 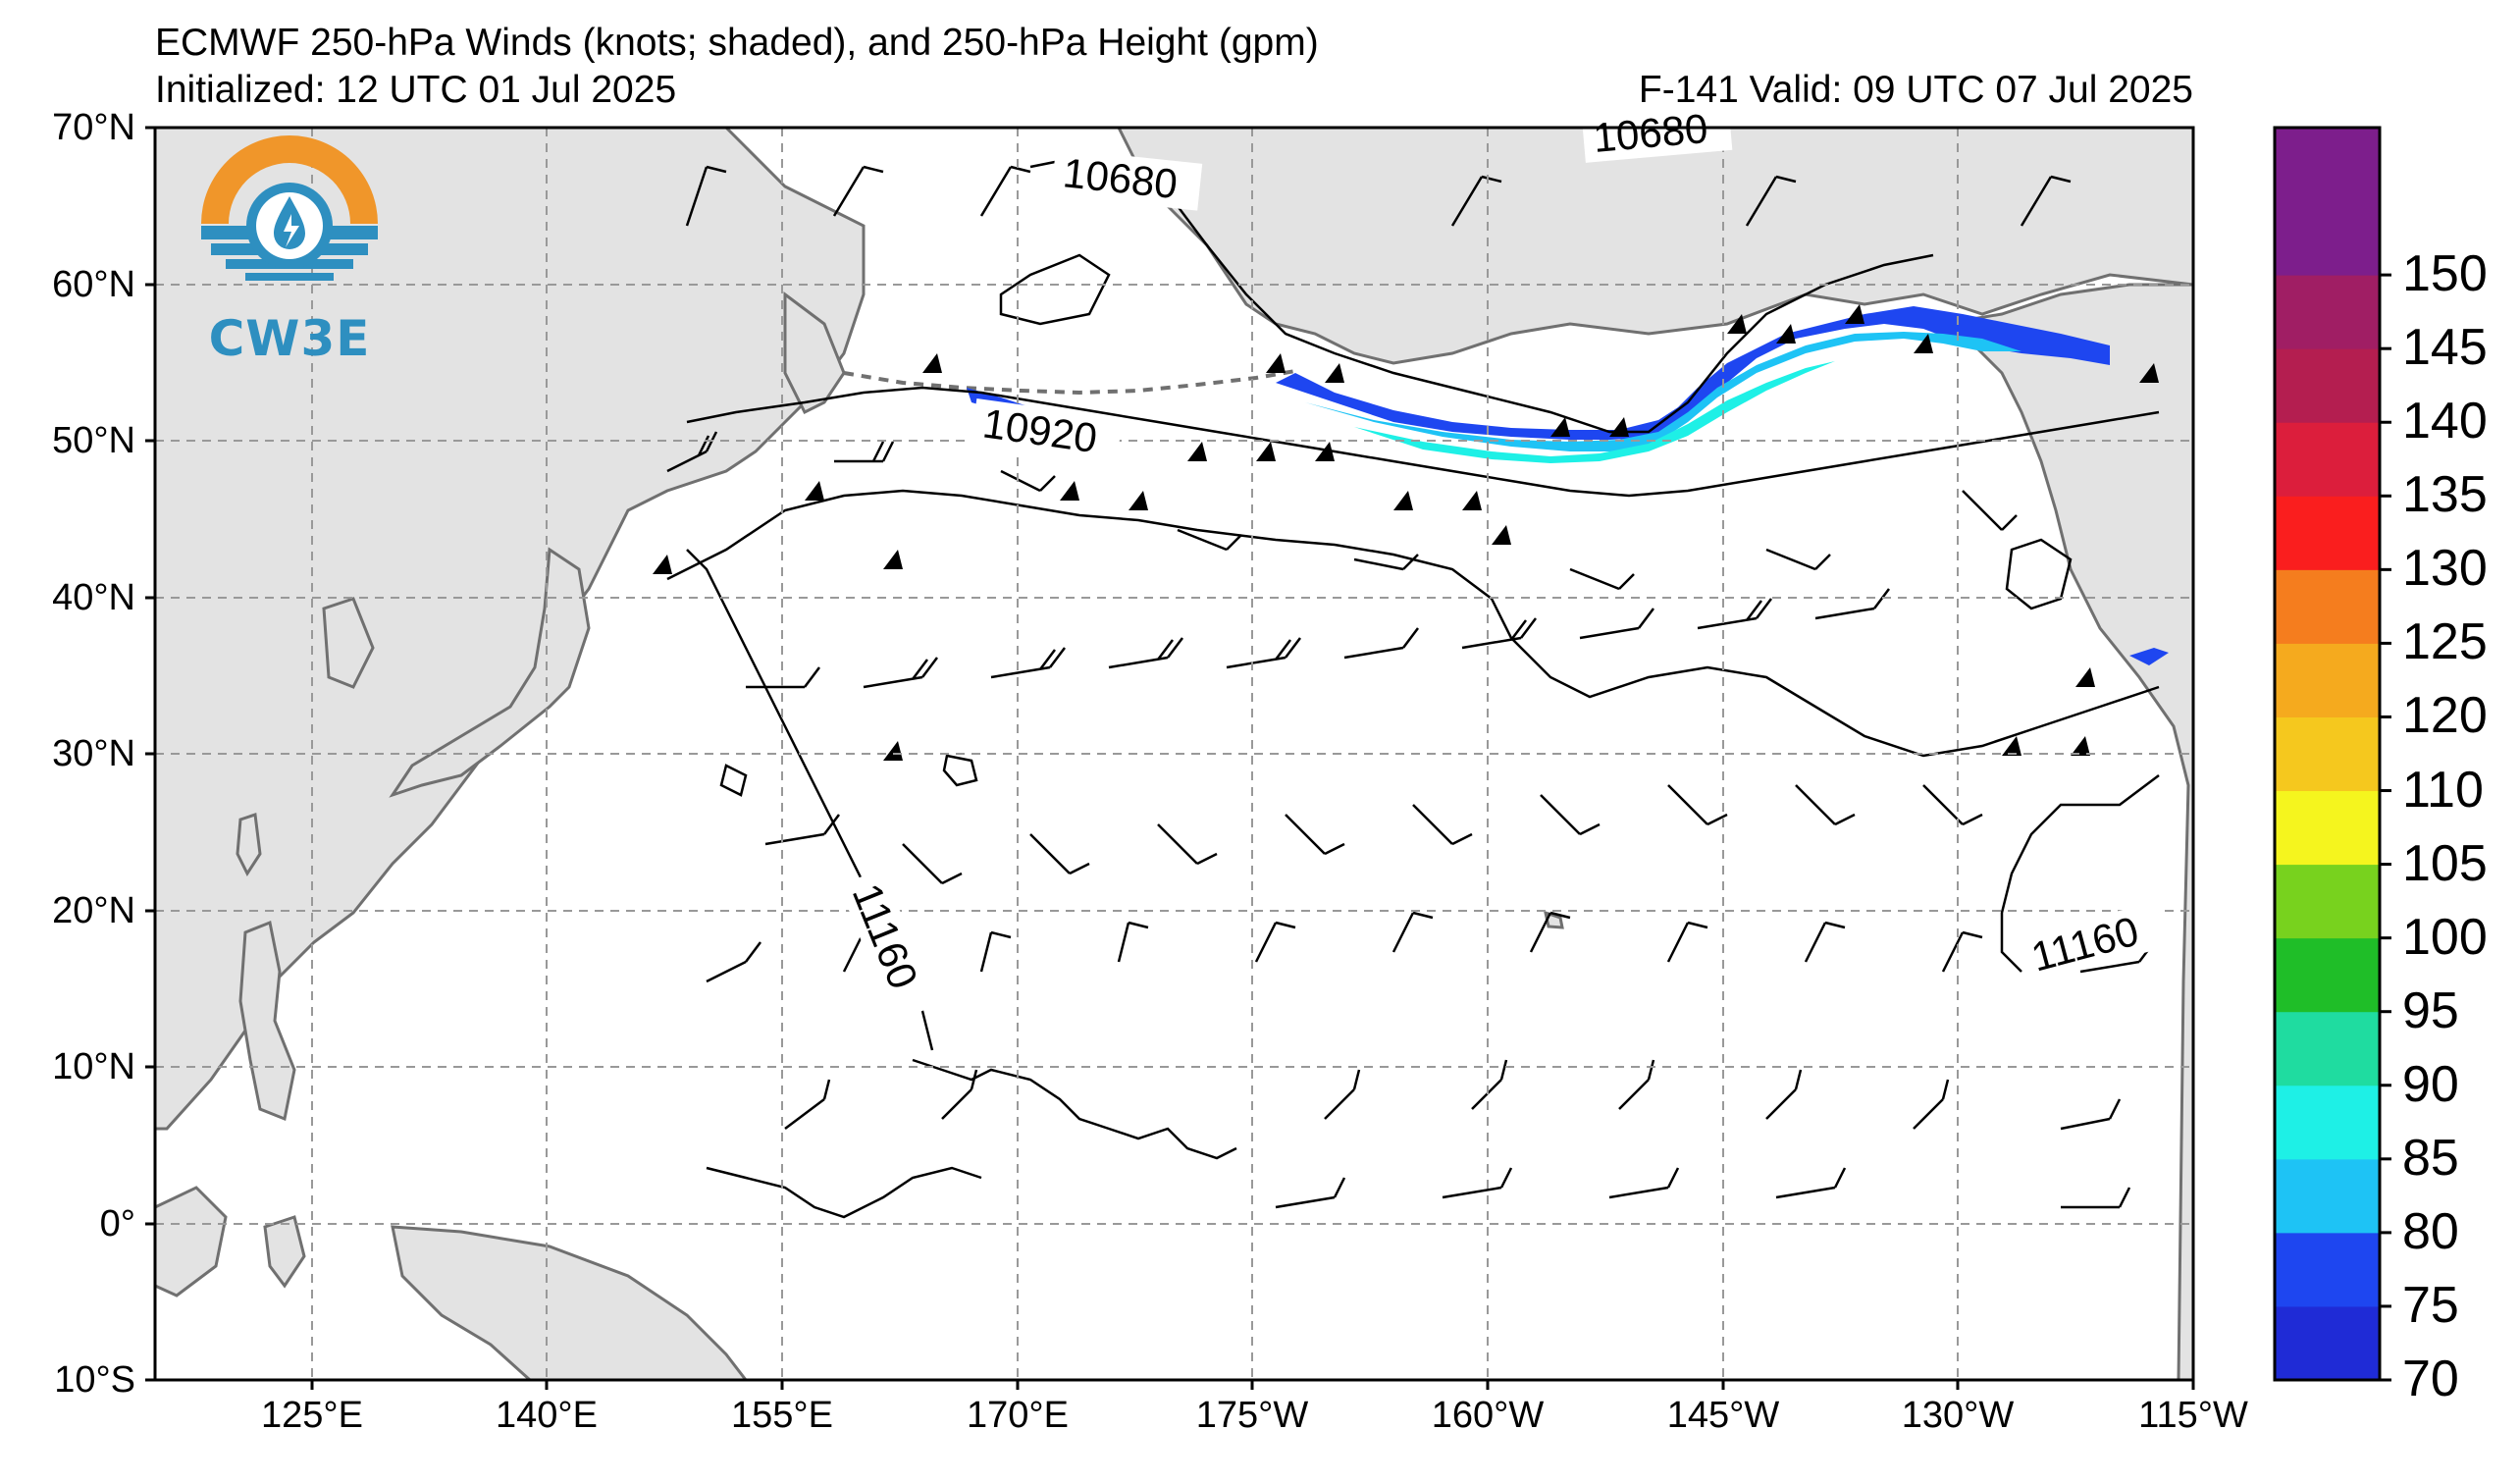 I want to click on taiwan-land, so click(x=249, y=845).